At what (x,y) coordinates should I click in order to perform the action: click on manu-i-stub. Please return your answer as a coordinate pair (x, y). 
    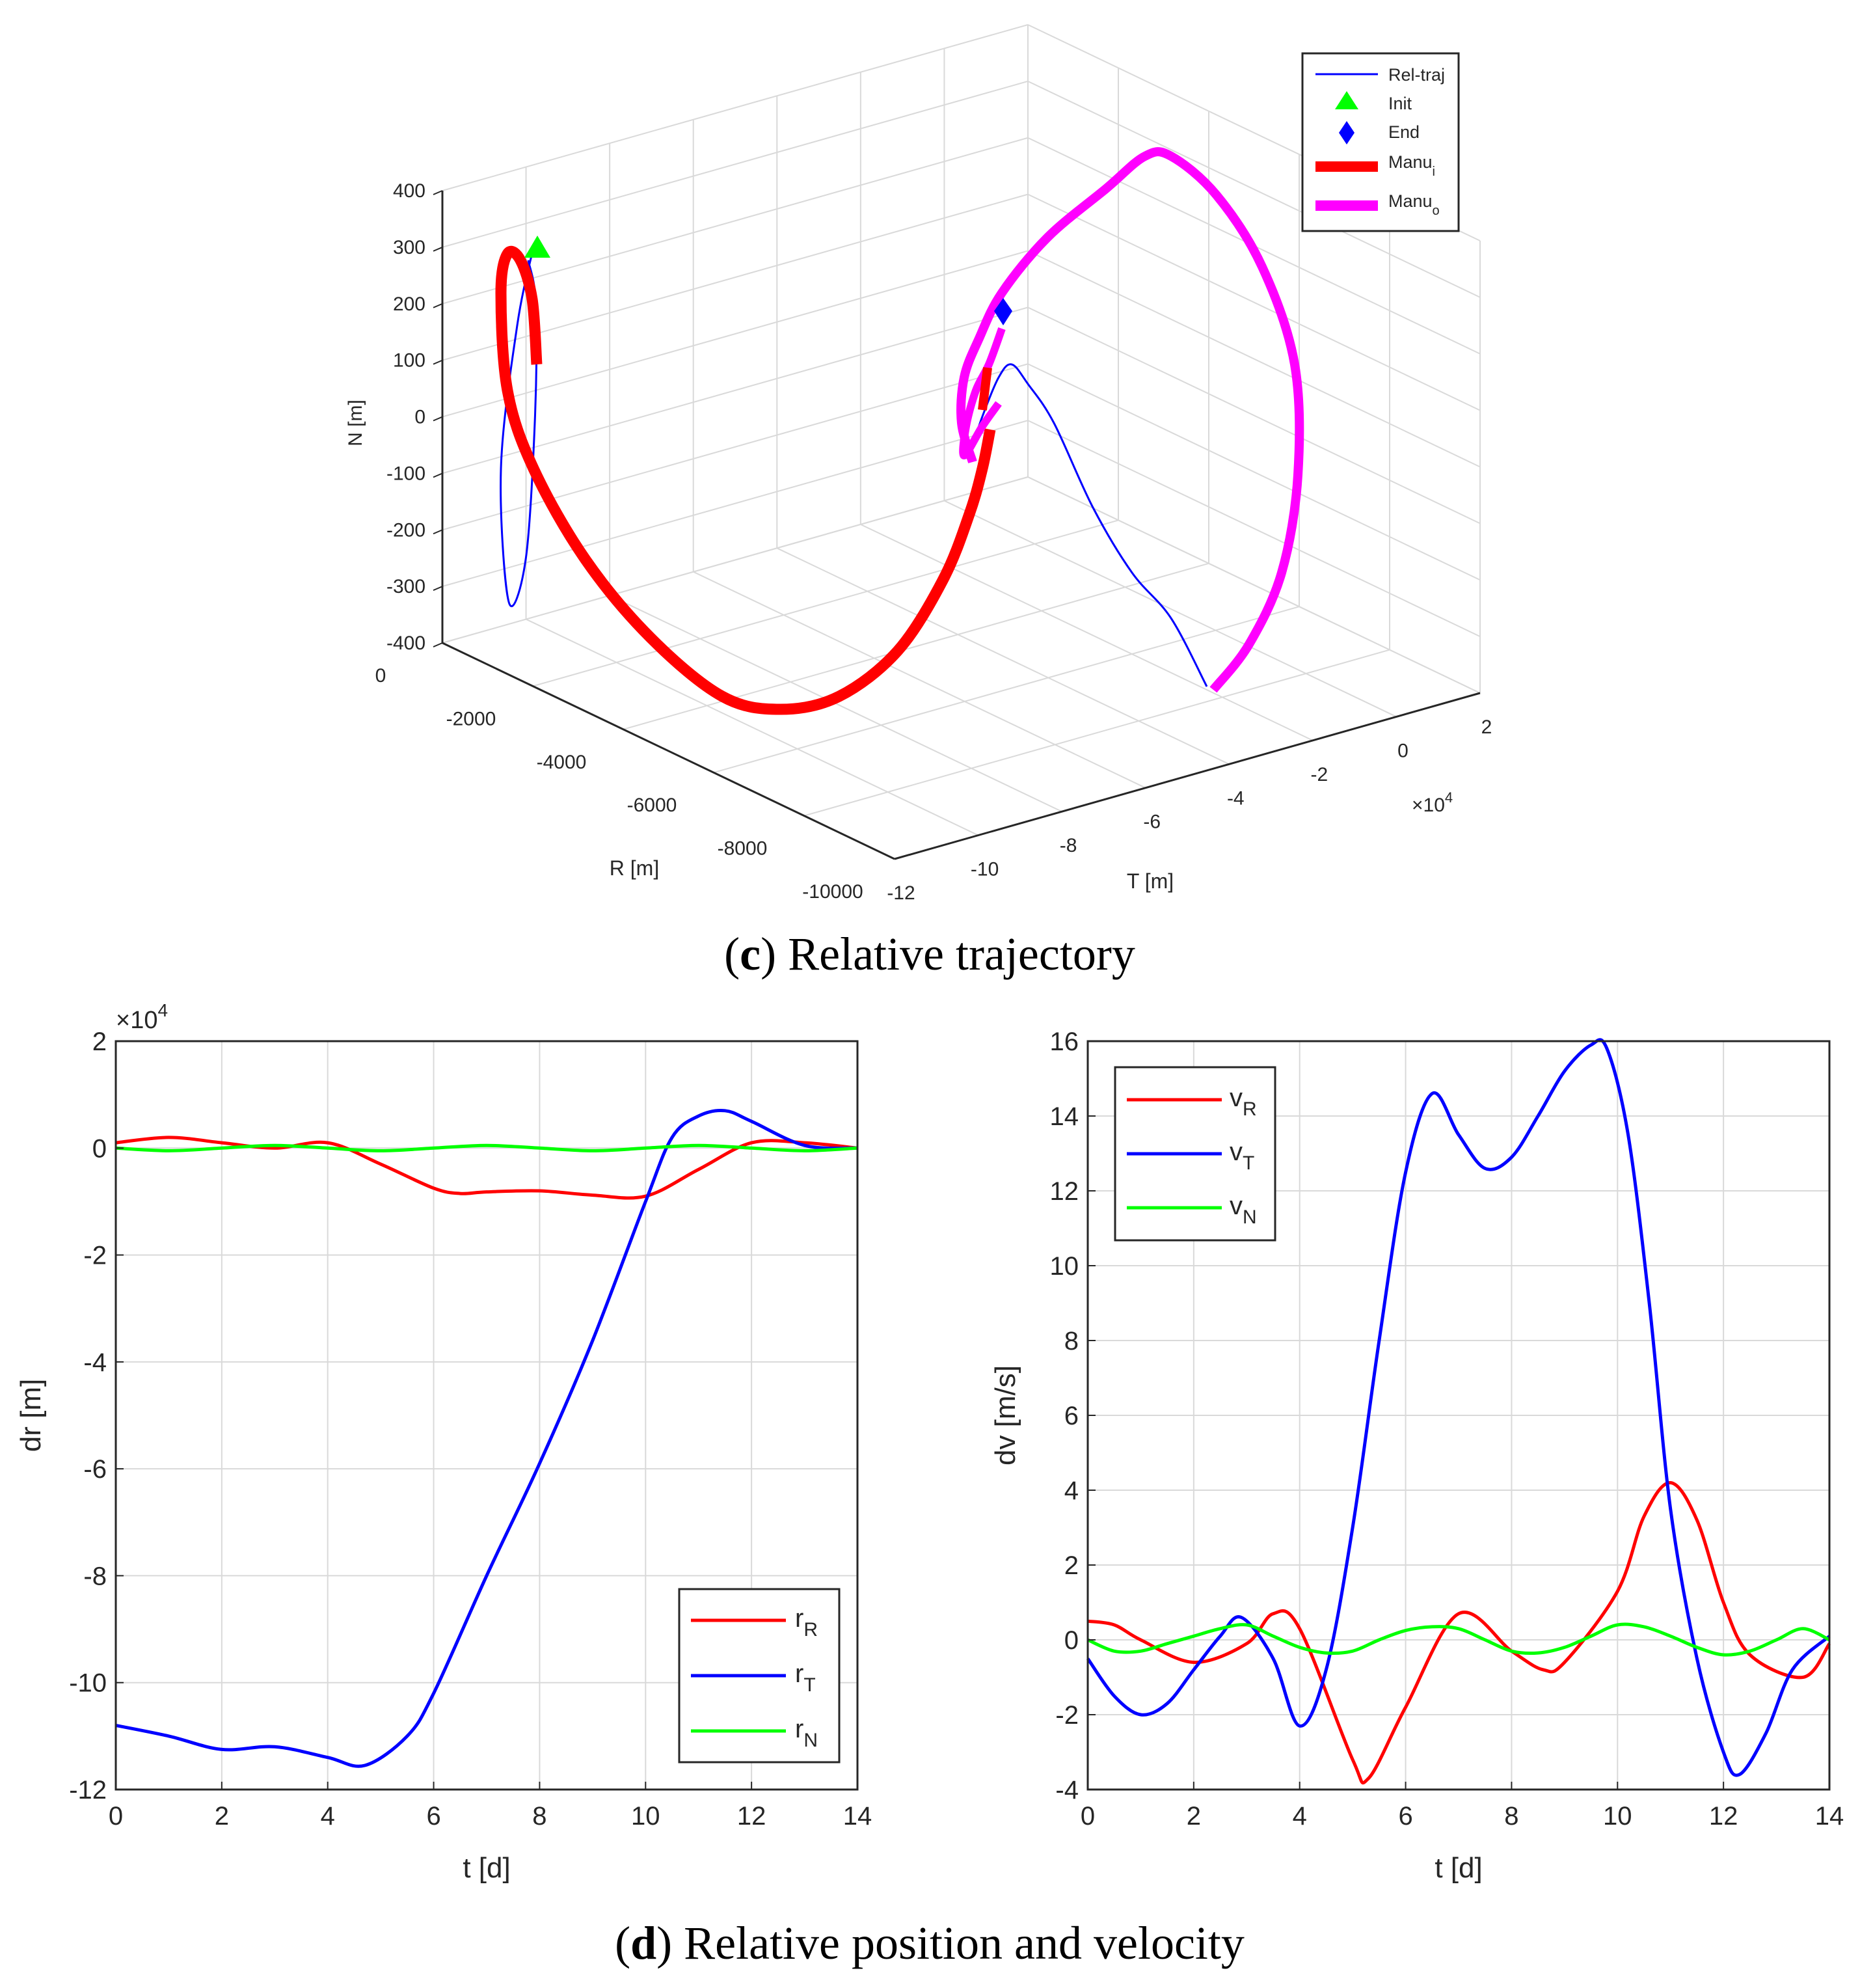
    Looking at the image, I should click on (985, 389).